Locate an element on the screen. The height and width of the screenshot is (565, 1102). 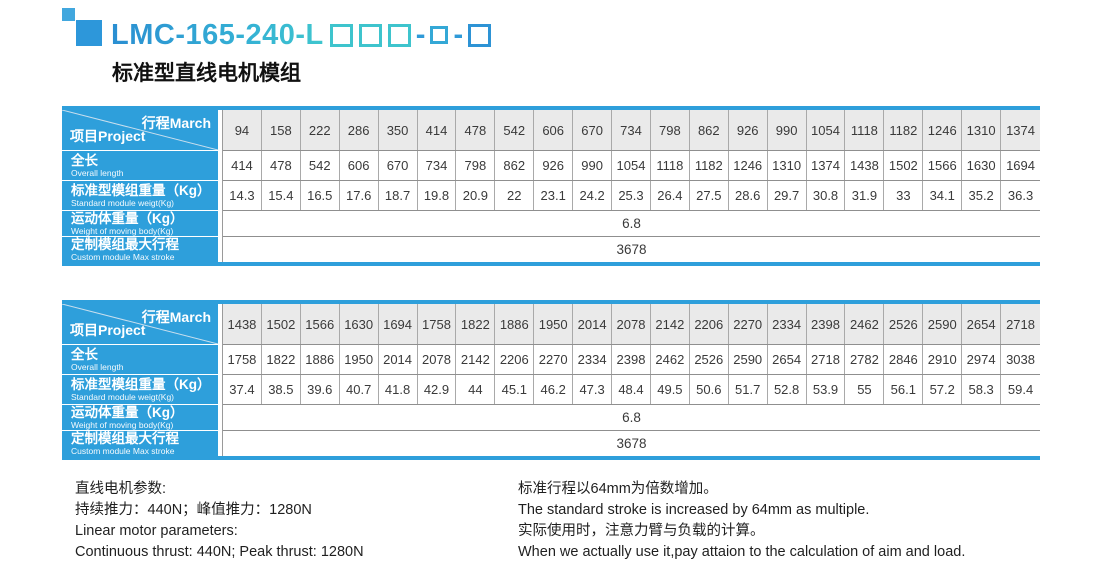
overall-length-value: 1950 is located at coordinates (359, 359).